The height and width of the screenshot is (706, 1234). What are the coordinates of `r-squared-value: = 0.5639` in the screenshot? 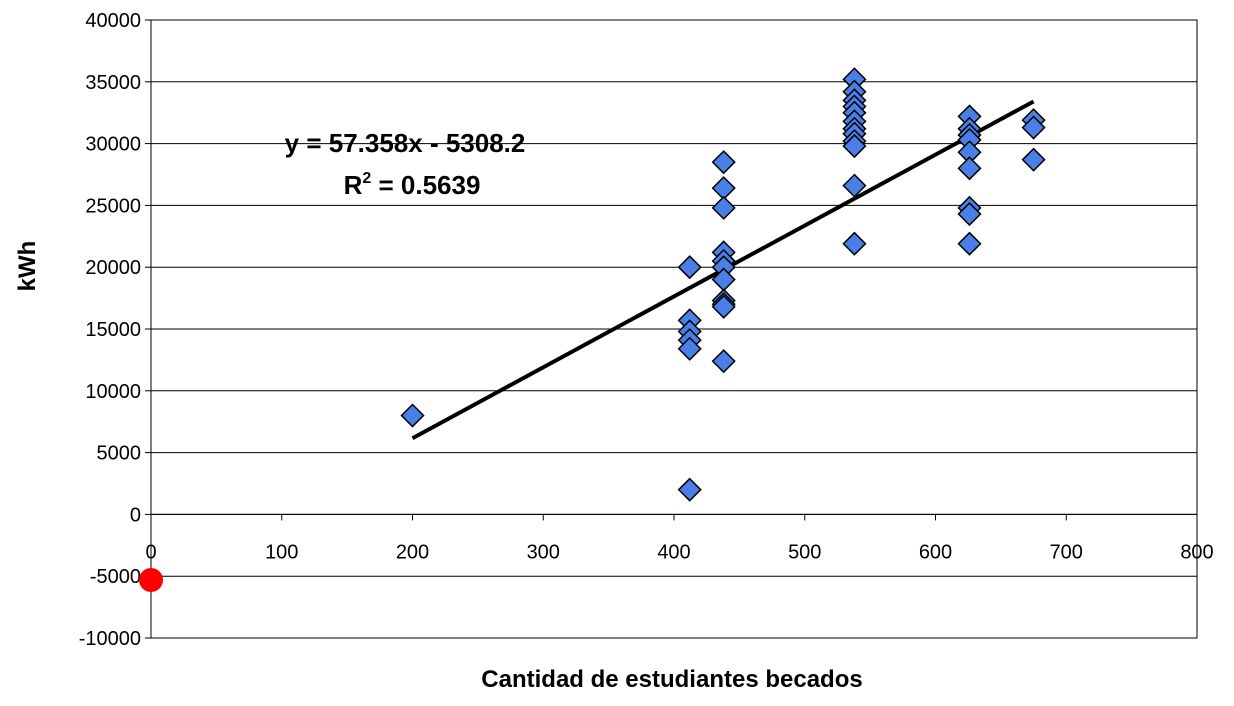 It's located at (425, 185).